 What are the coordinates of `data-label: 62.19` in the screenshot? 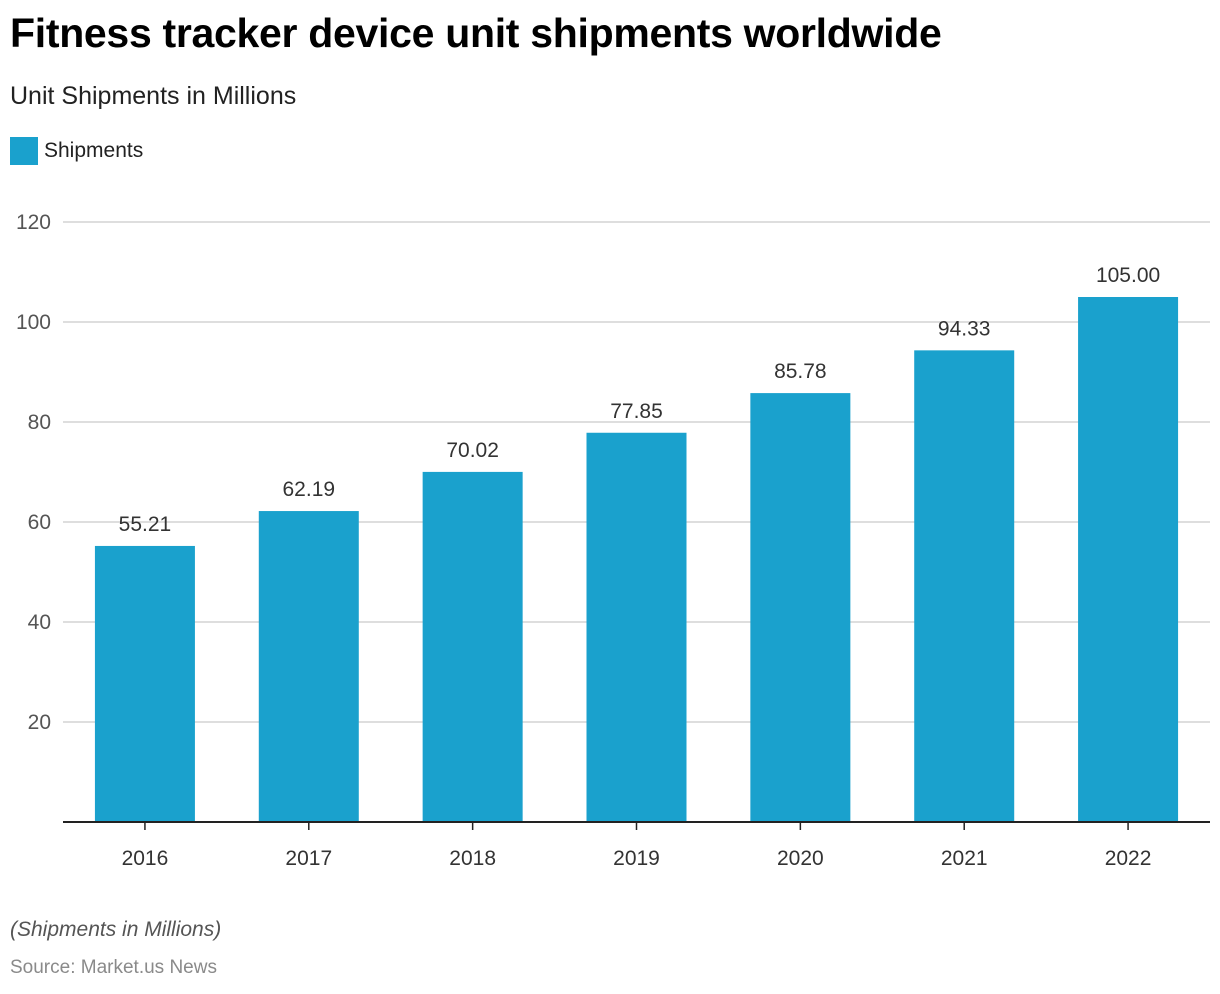 It's located at (309, 489).